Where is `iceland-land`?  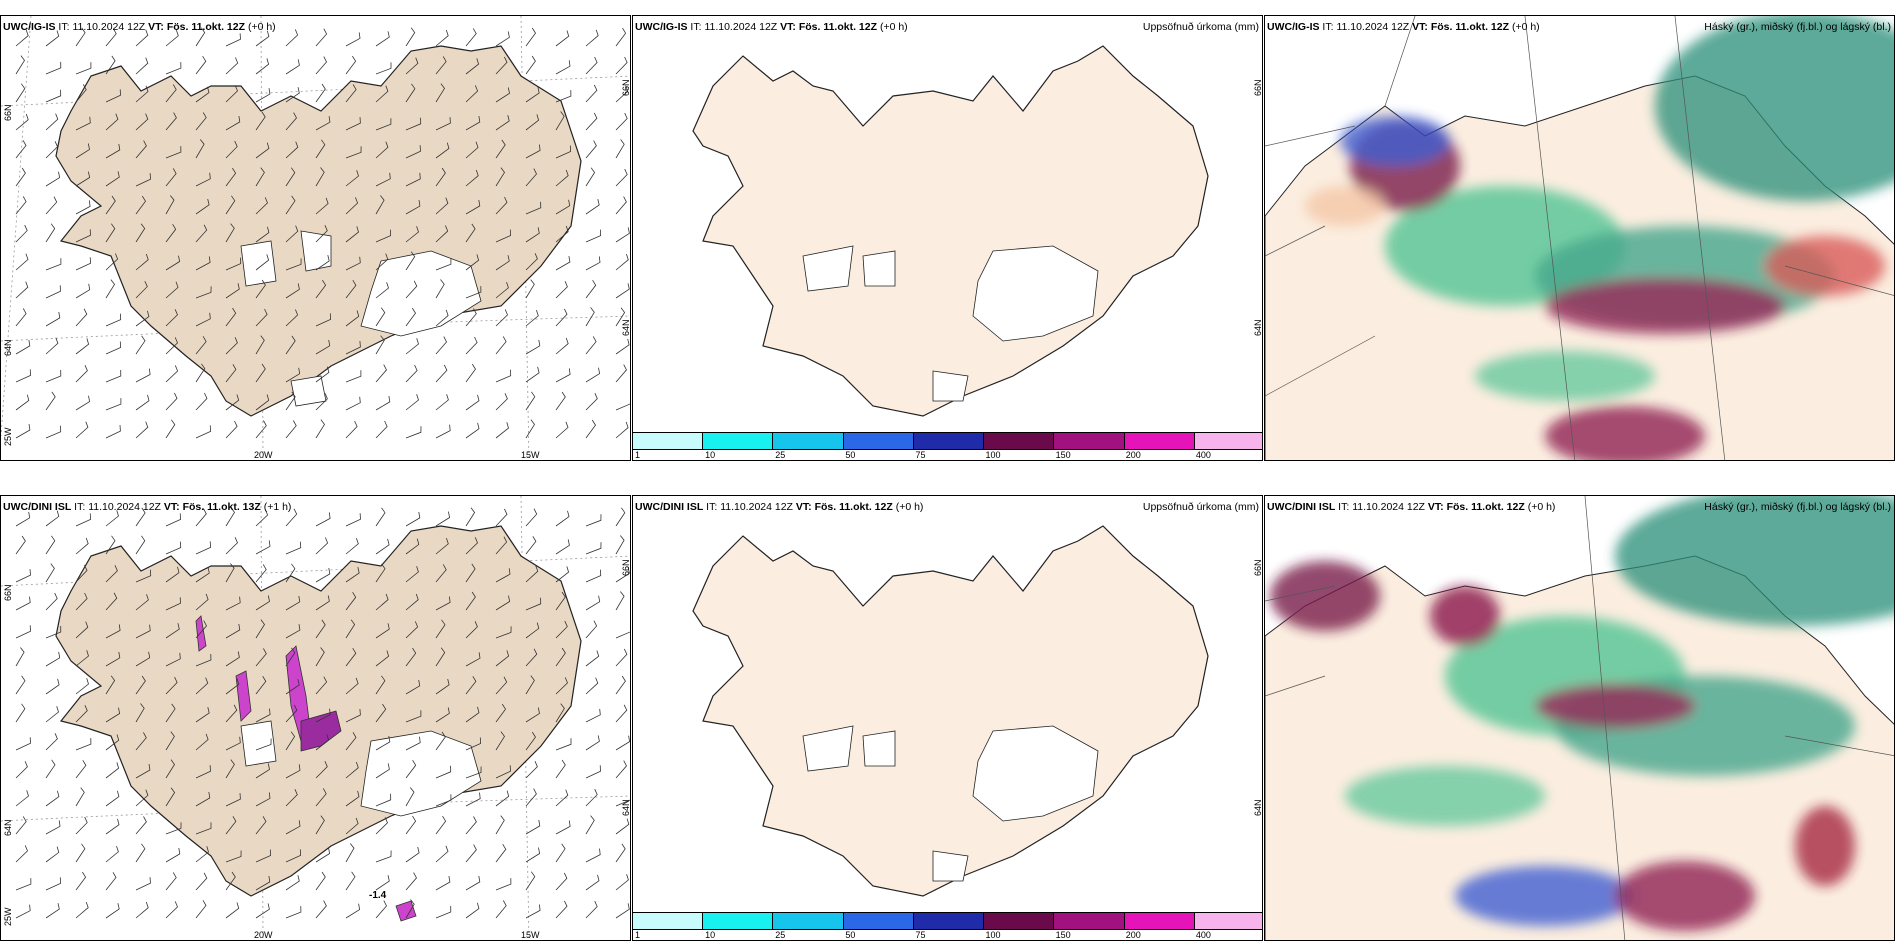
iceland-land is located at coordinates (950, 231).